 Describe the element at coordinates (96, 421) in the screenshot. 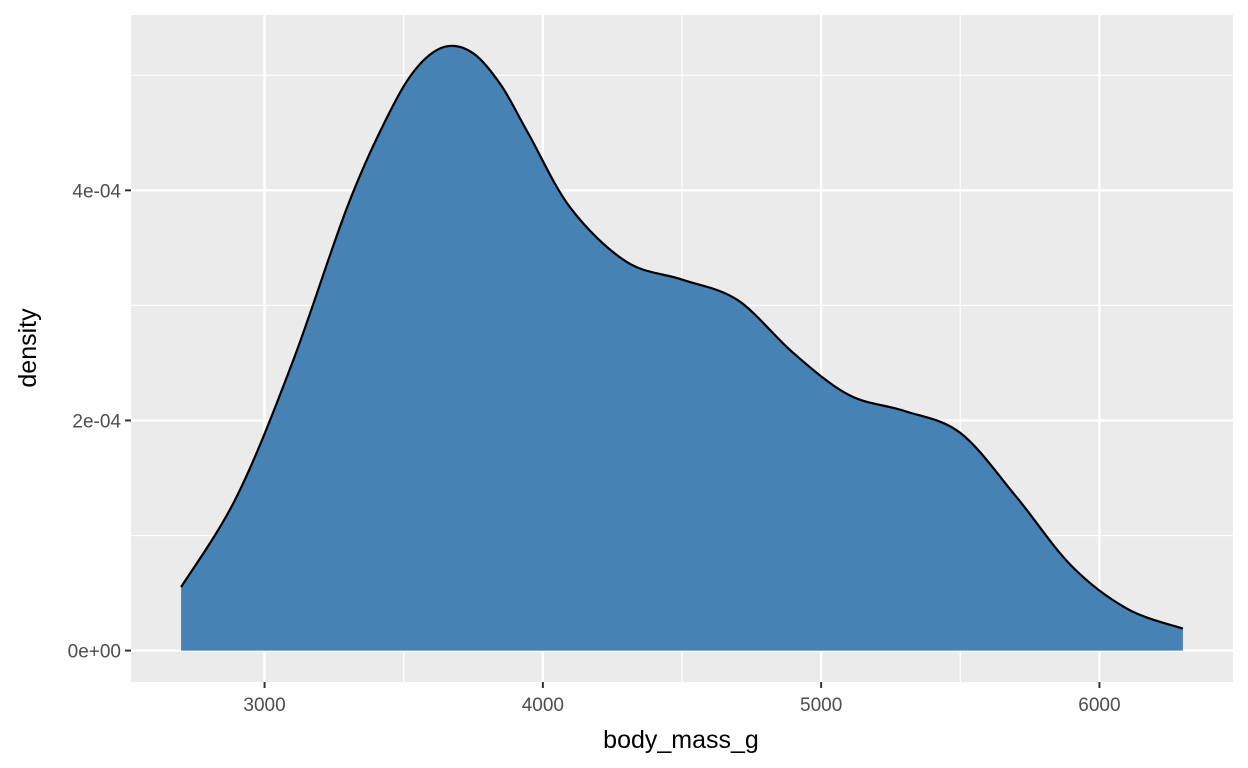

I see `y-tick-label: 2e-04` at that location.